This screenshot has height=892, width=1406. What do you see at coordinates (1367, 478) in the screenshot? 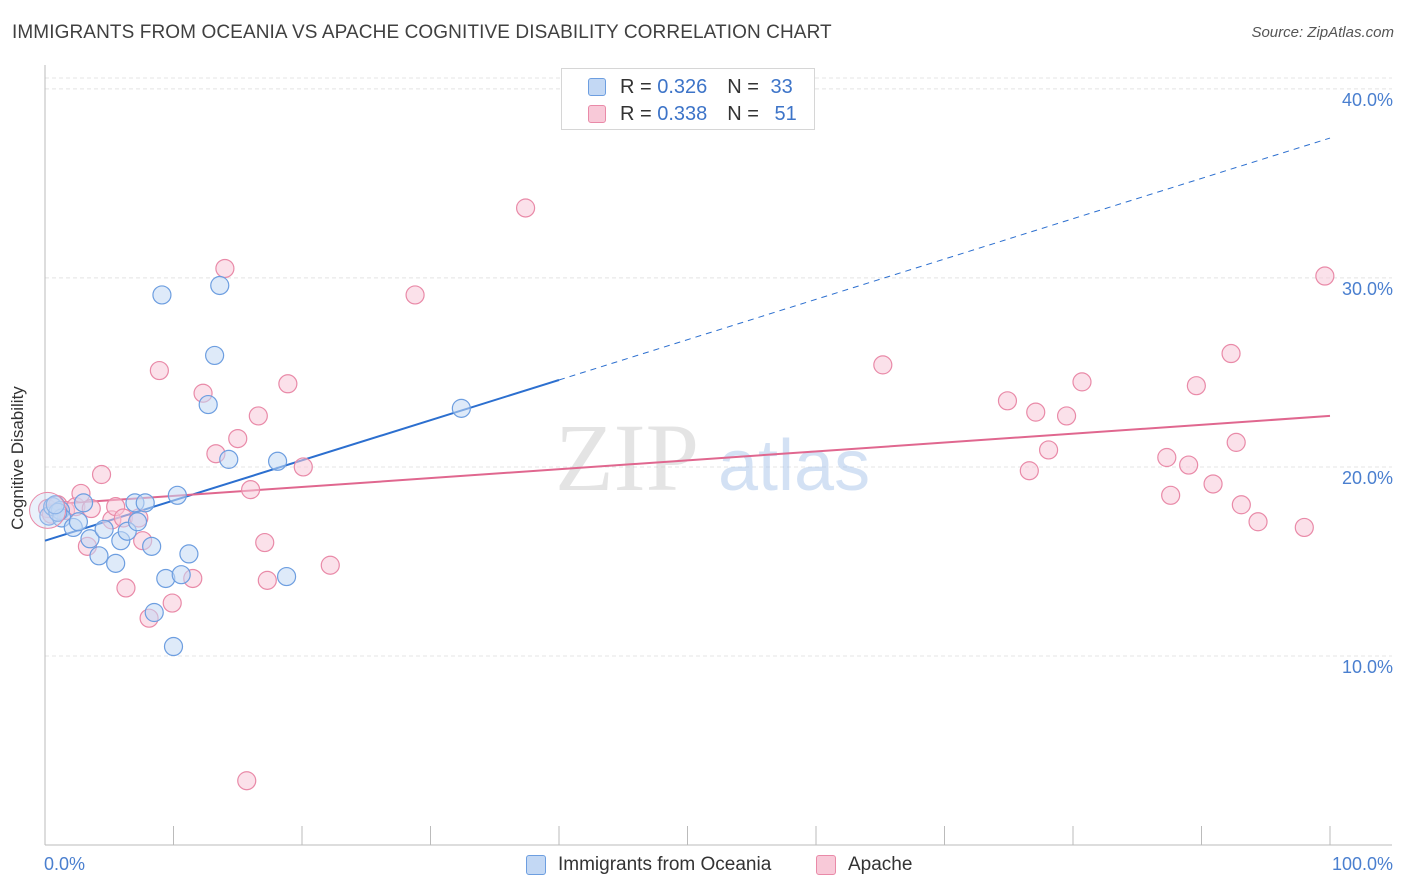
I see `y-tick-label: 20.0%` at bounding box center [1367, 478].